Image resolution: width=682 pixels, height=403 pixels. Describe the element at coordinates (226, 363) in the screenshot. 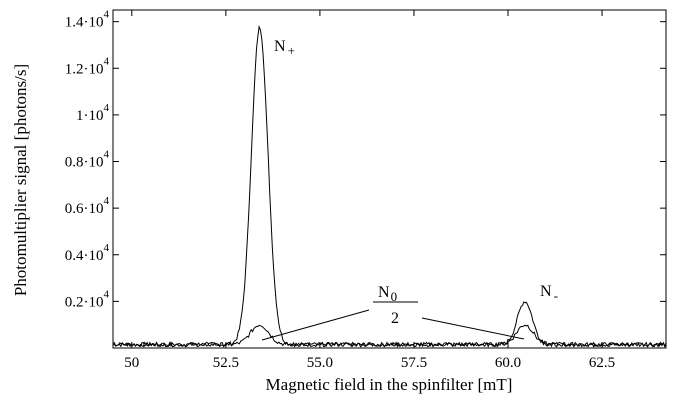

I see `x-tick-label: 52.5` at that location.